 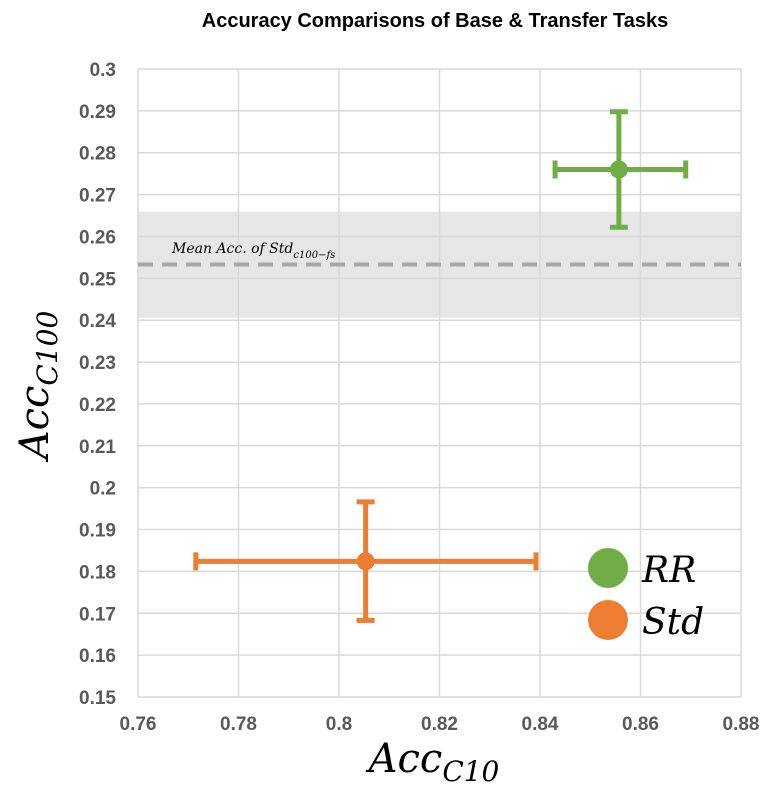 What do you see at coordinates (540, 724) in the screenshot?
I see `x-tick-label: 0.84` at bounding box center [540, 724].